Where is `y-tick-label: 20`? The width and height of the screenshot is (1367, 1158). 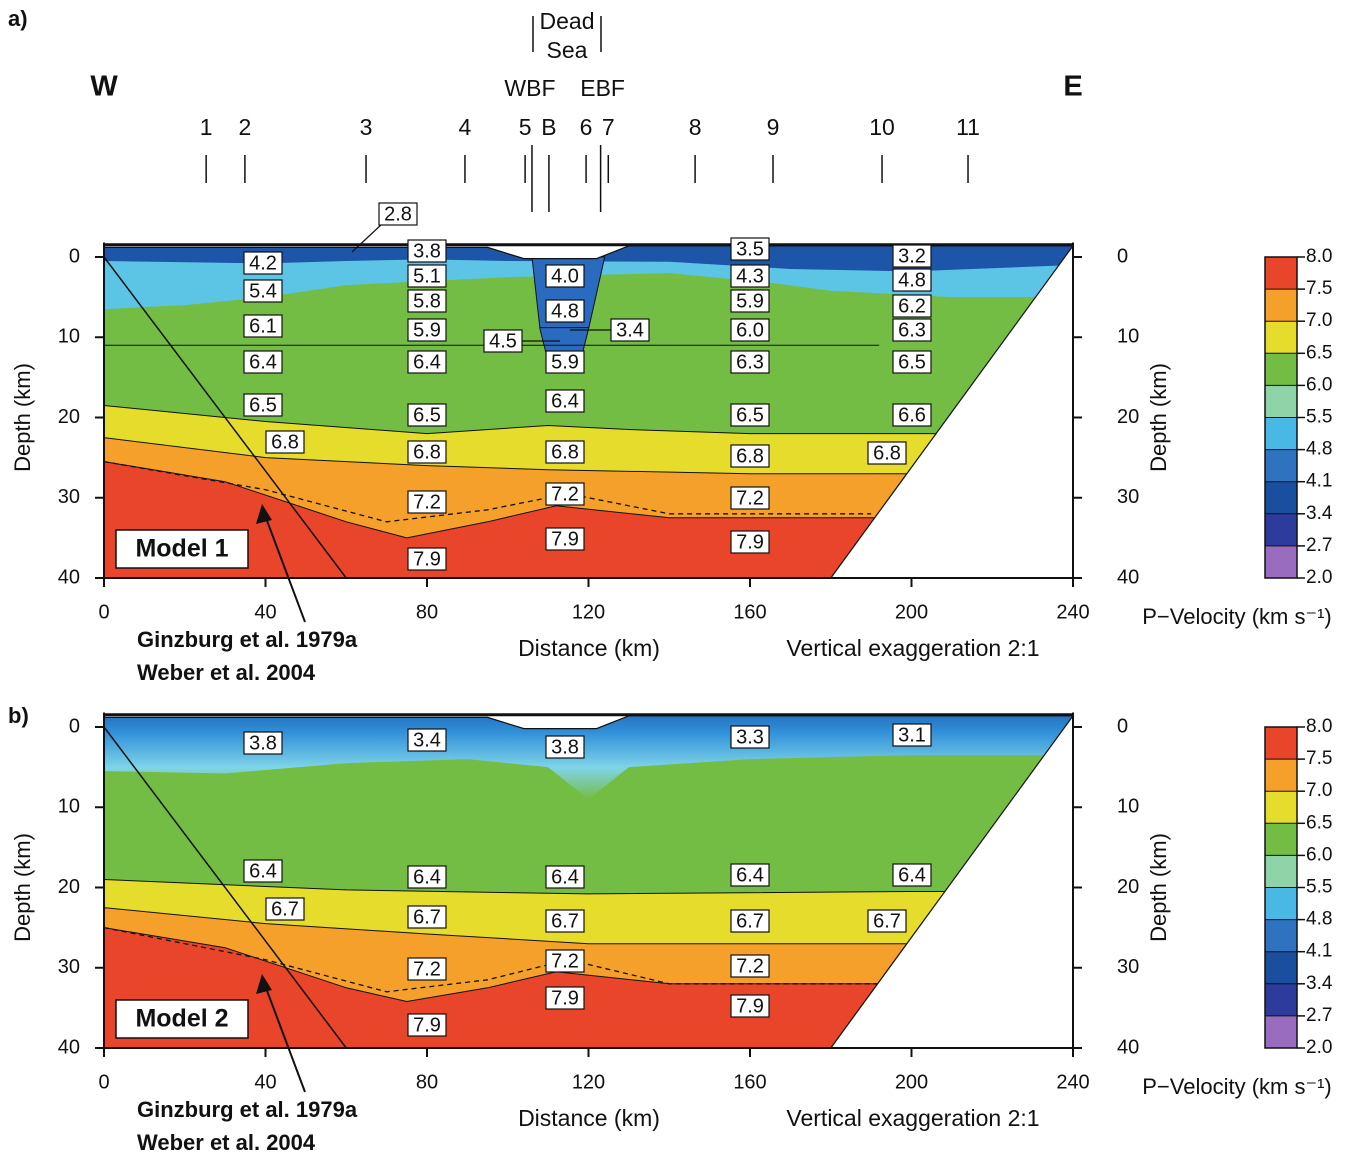 y-tick-label: 20 is located at coordinates (69, 887).